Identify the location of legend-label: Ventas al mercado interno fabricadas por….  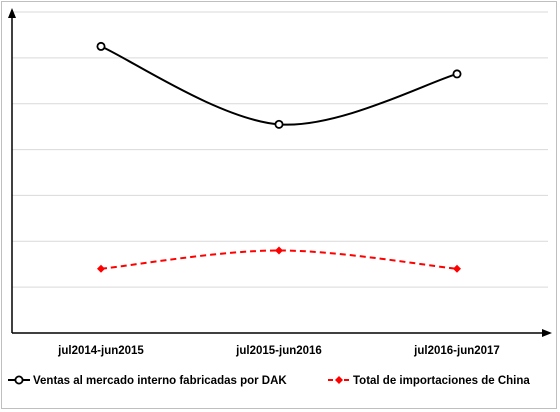
(160, 381).